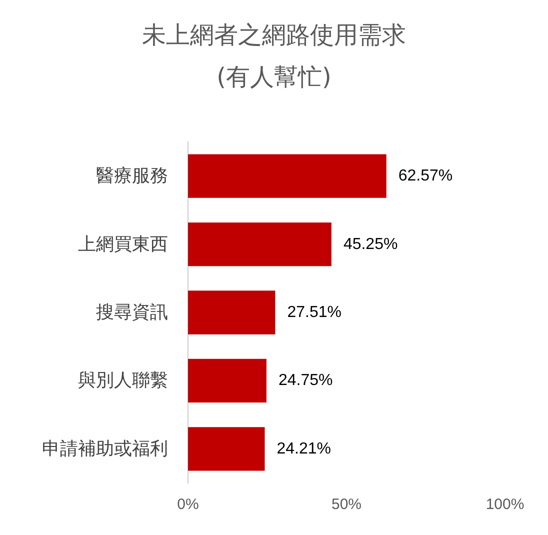 This screenshot has width=548, height=535. What do you see at coordinates (188, 504) in the screenshot?
I see `x-tick-label: 0%` at bounding box center [188, 504].